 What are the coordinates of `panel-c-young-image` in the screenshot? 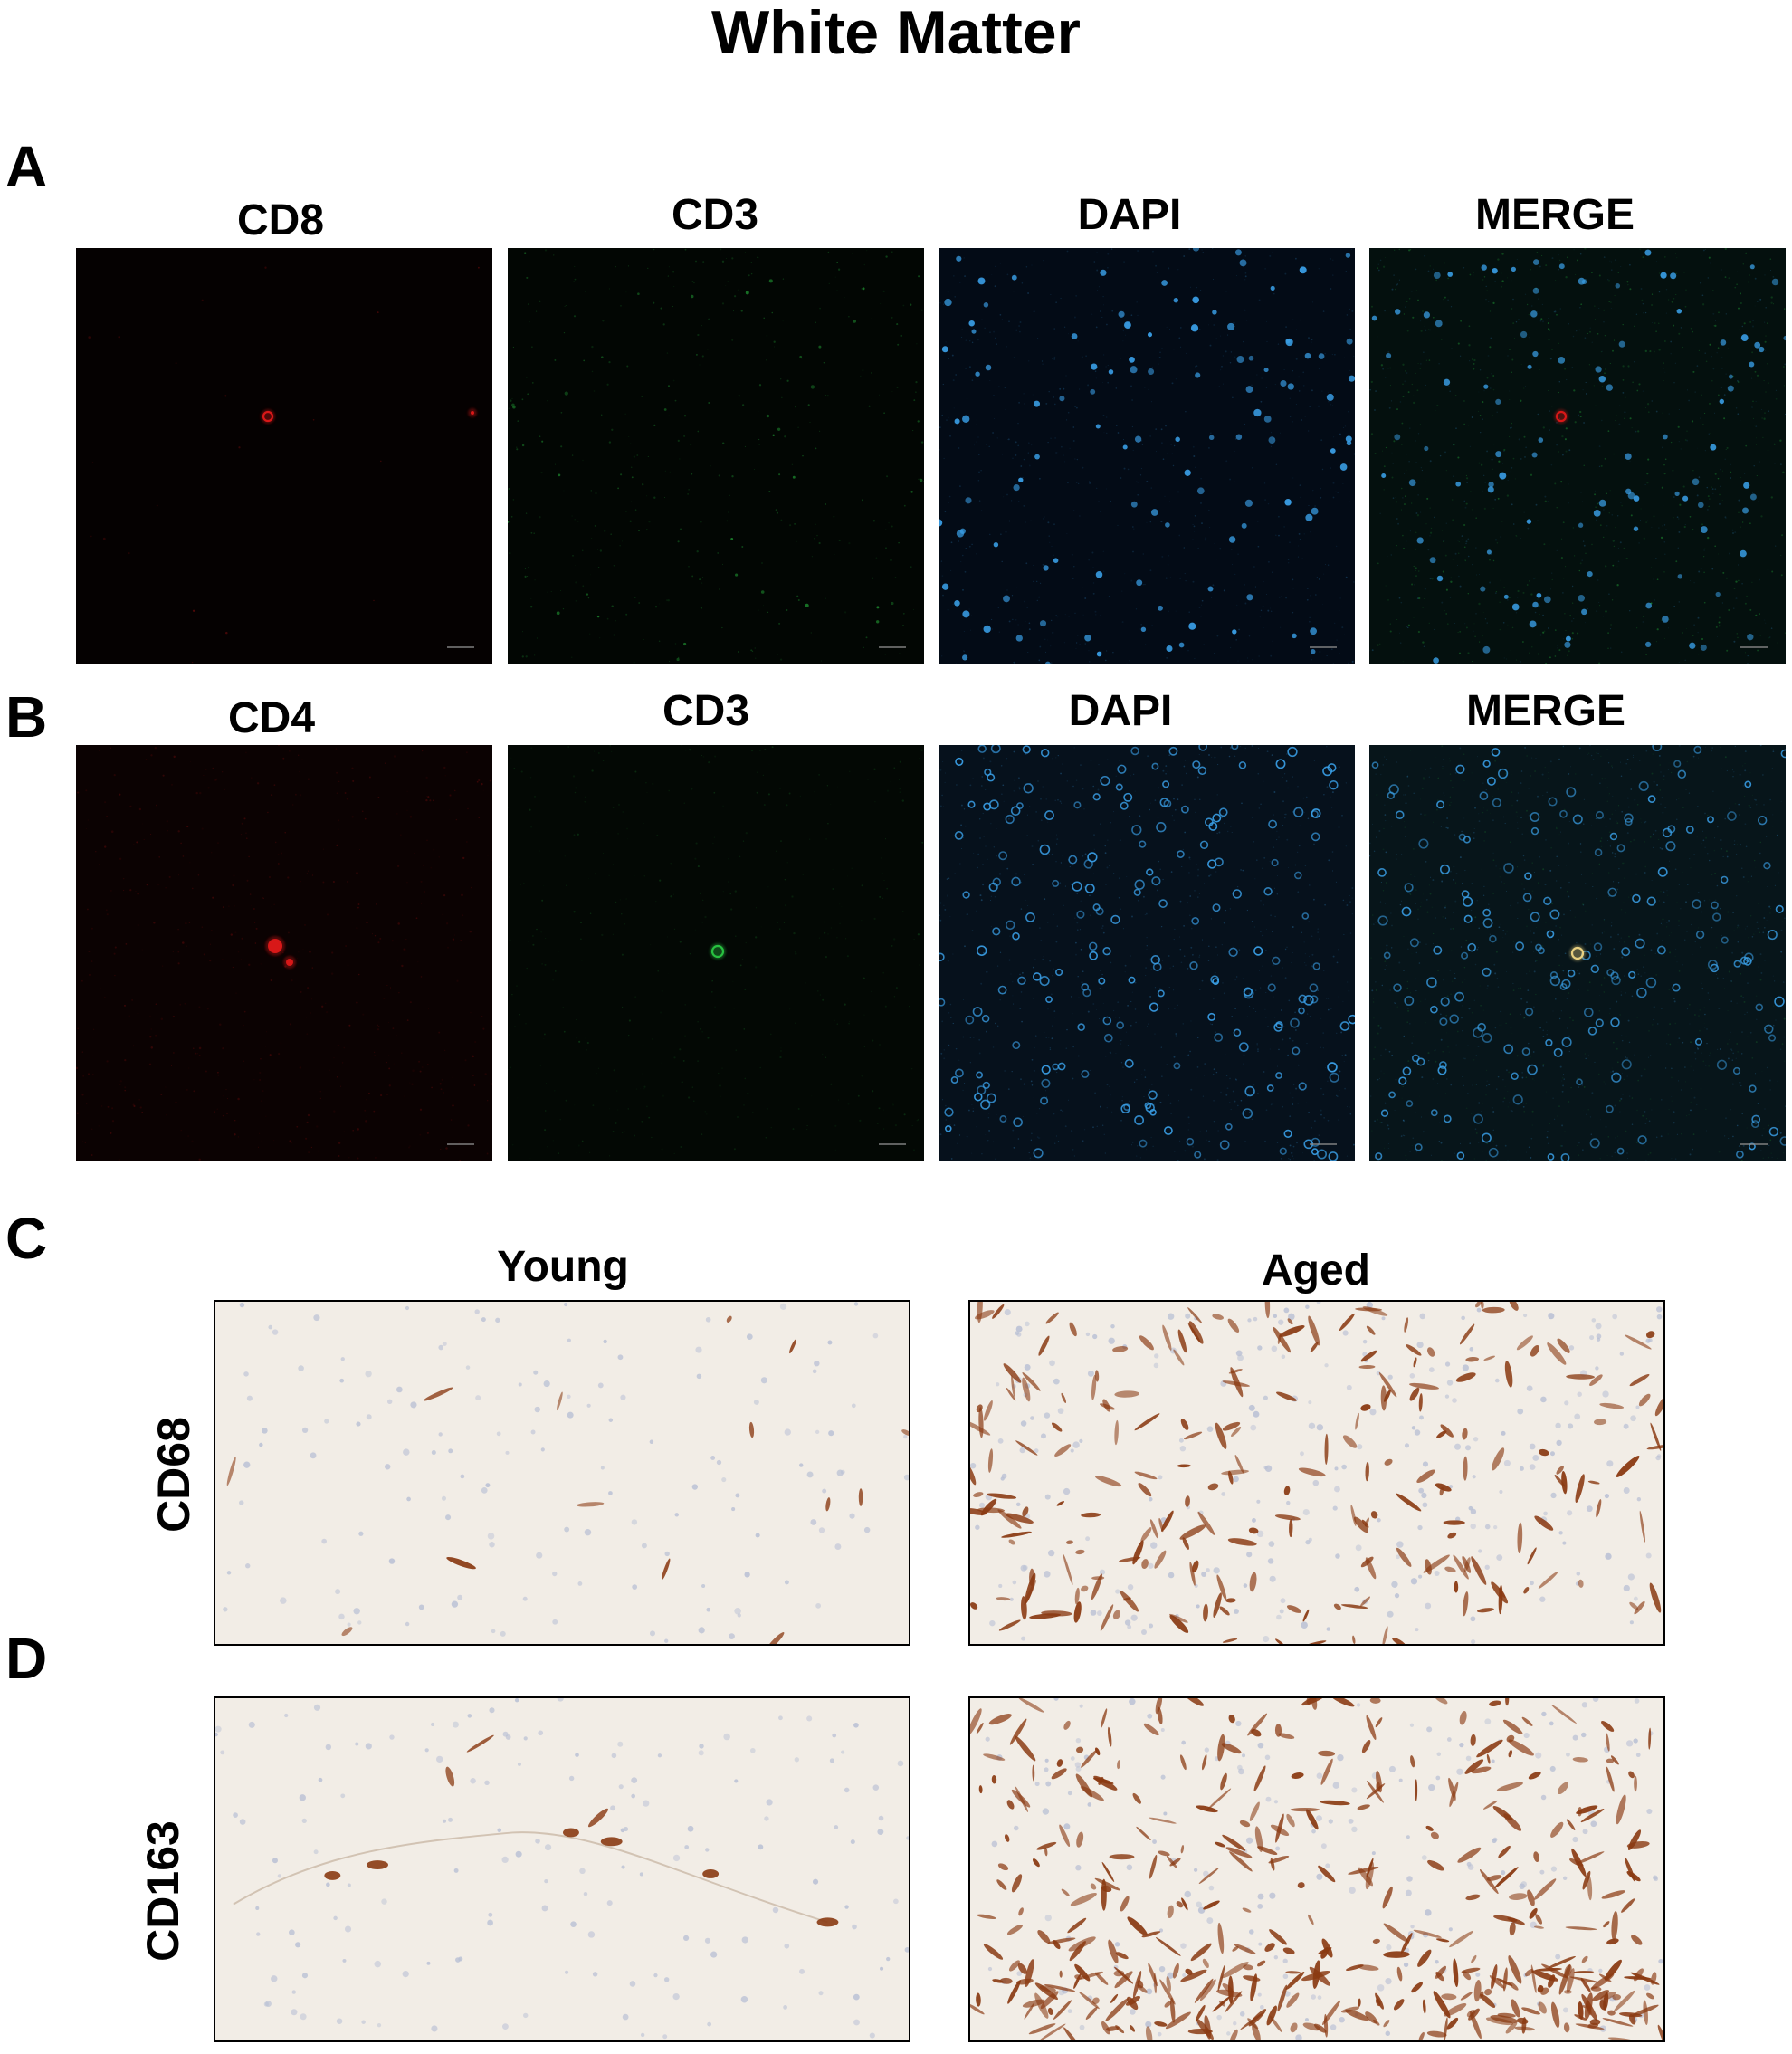 It's located at (562, 1473).